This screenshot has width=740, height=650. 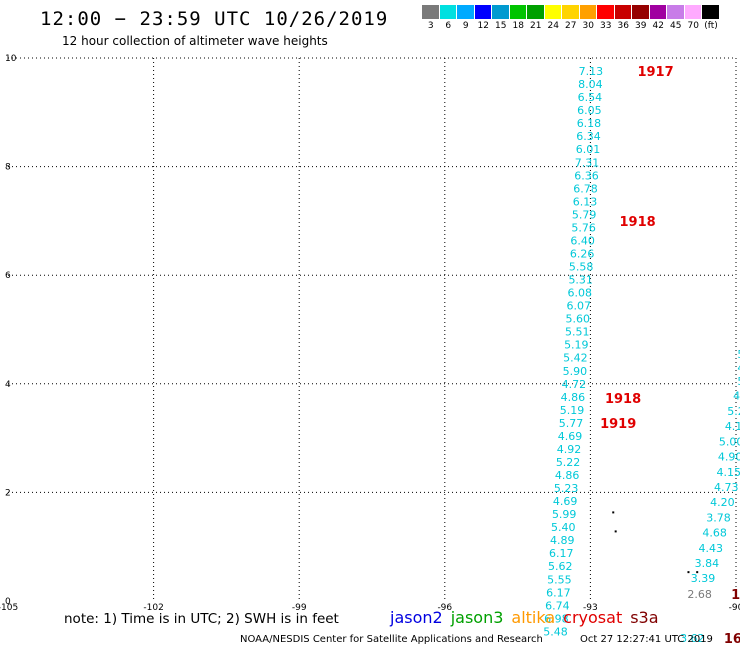 I want to click on wave-height-value: 4.43, so click(x=711, y=548).